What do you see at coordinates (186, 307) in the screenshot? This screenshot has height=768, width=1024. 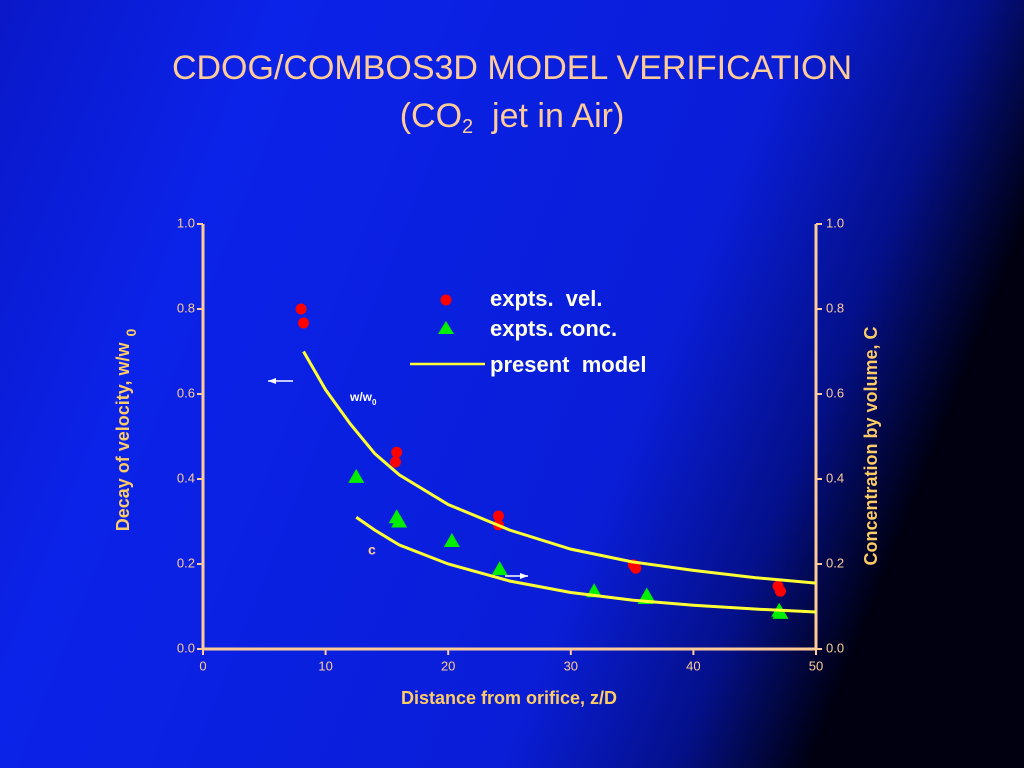 I see `y-tick-label: 0.8` at bounding box center [186, 307].